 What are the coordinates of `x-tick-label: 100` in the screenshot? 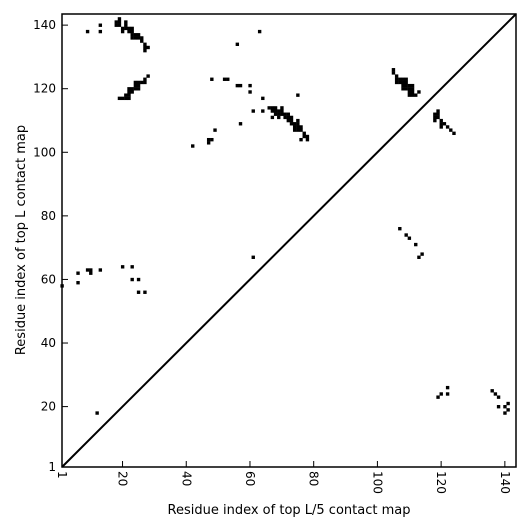 It's located at (377, 482).